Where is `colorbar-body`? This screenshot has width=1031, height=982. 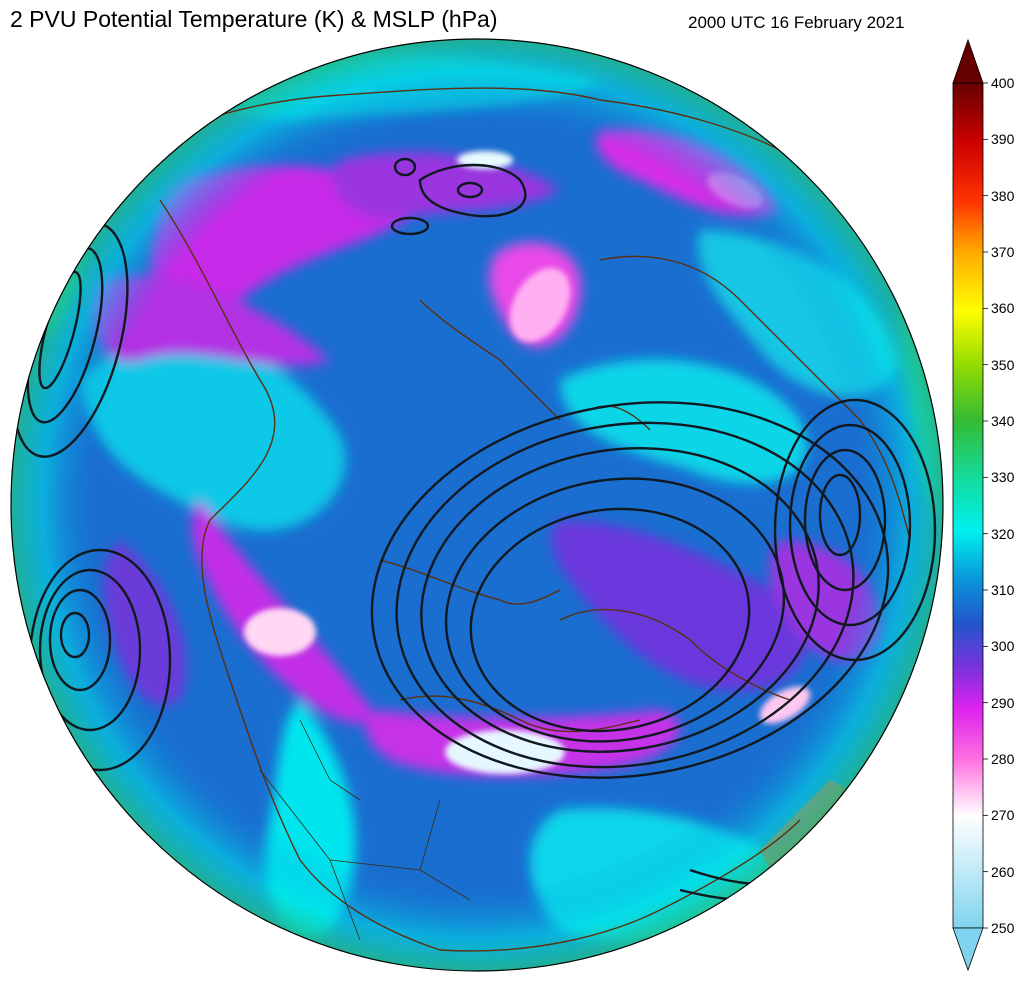
colorbar-body is located at coordinates (968, 505).